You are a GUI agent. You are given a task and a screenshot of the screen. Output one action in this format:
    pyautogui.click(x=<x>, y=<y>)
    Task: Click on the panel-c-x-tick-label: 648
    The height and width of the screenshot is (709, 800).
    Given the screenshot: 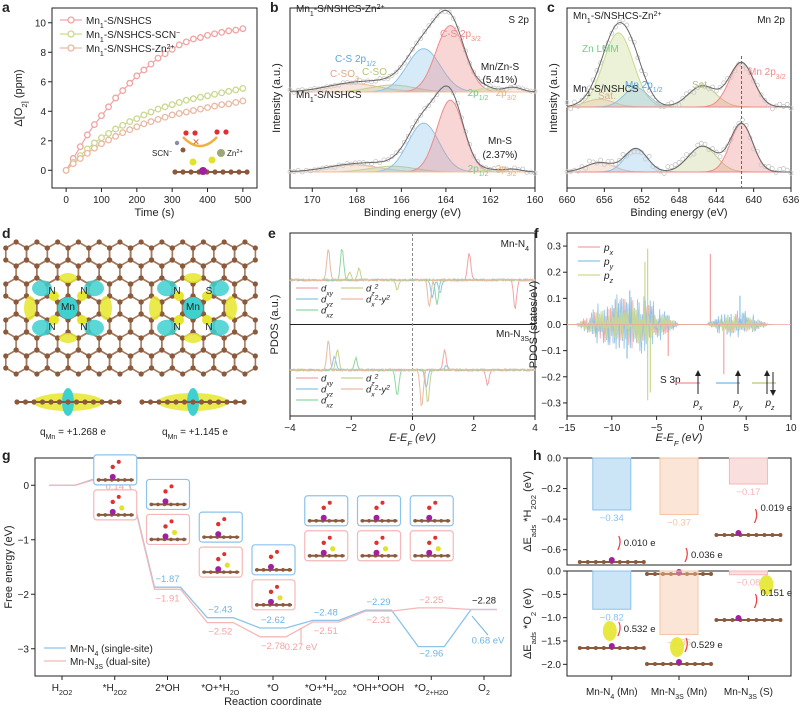 What is the action you would take?
    pyautogui.click(x=679, y=200)
    